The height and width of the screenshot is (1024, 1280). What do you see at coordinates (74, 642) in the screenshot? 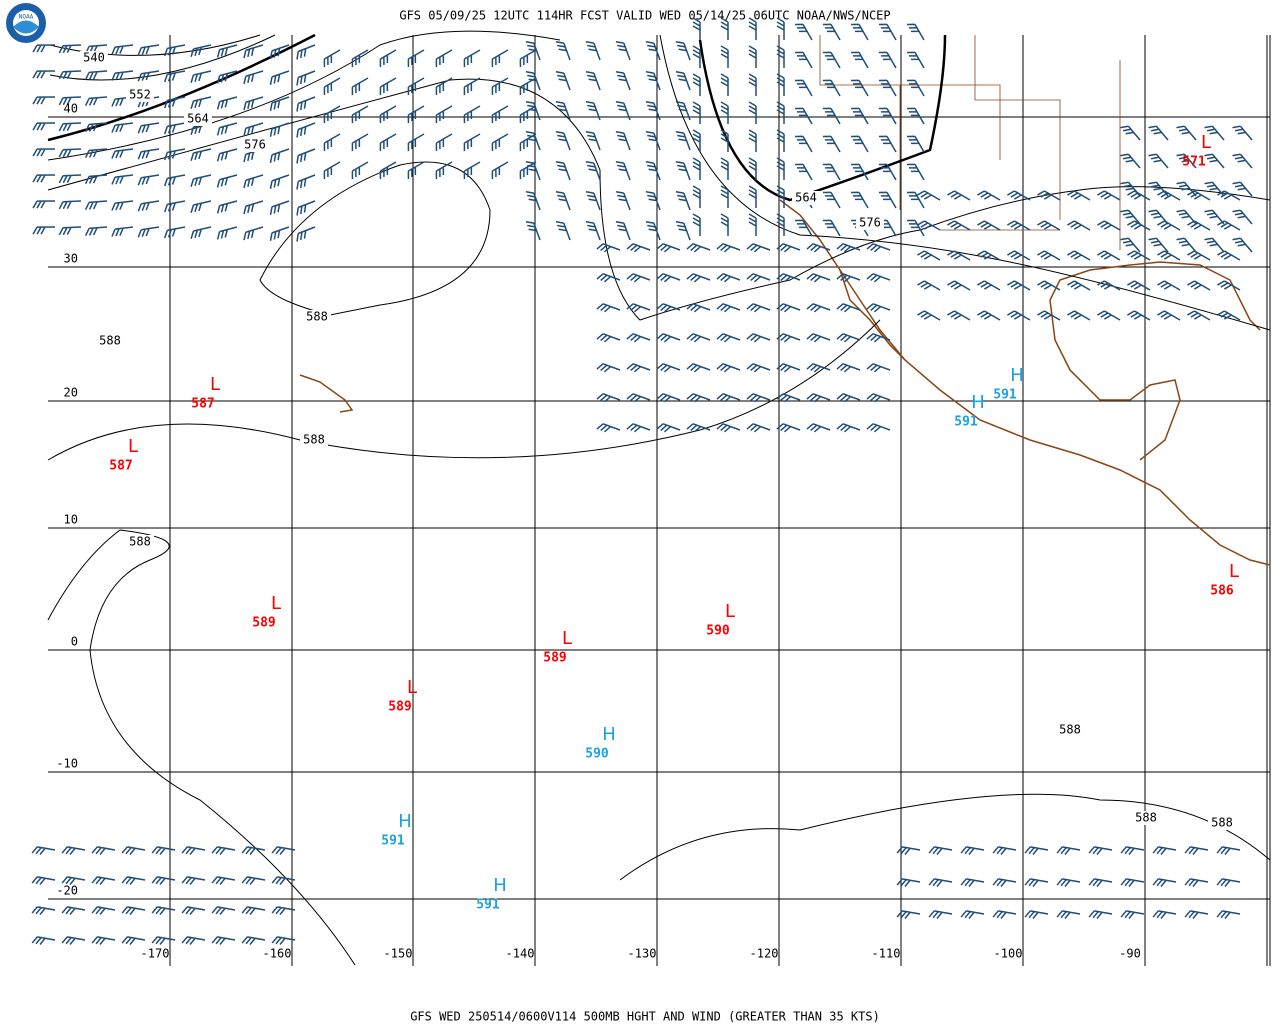
I see `latitude-label: 0` at bounding box center [74, 642].